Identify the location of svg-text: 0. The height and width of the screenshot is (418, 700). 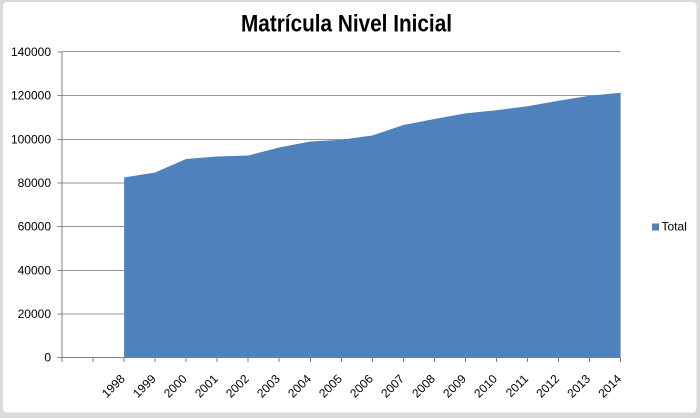
(47, 358).